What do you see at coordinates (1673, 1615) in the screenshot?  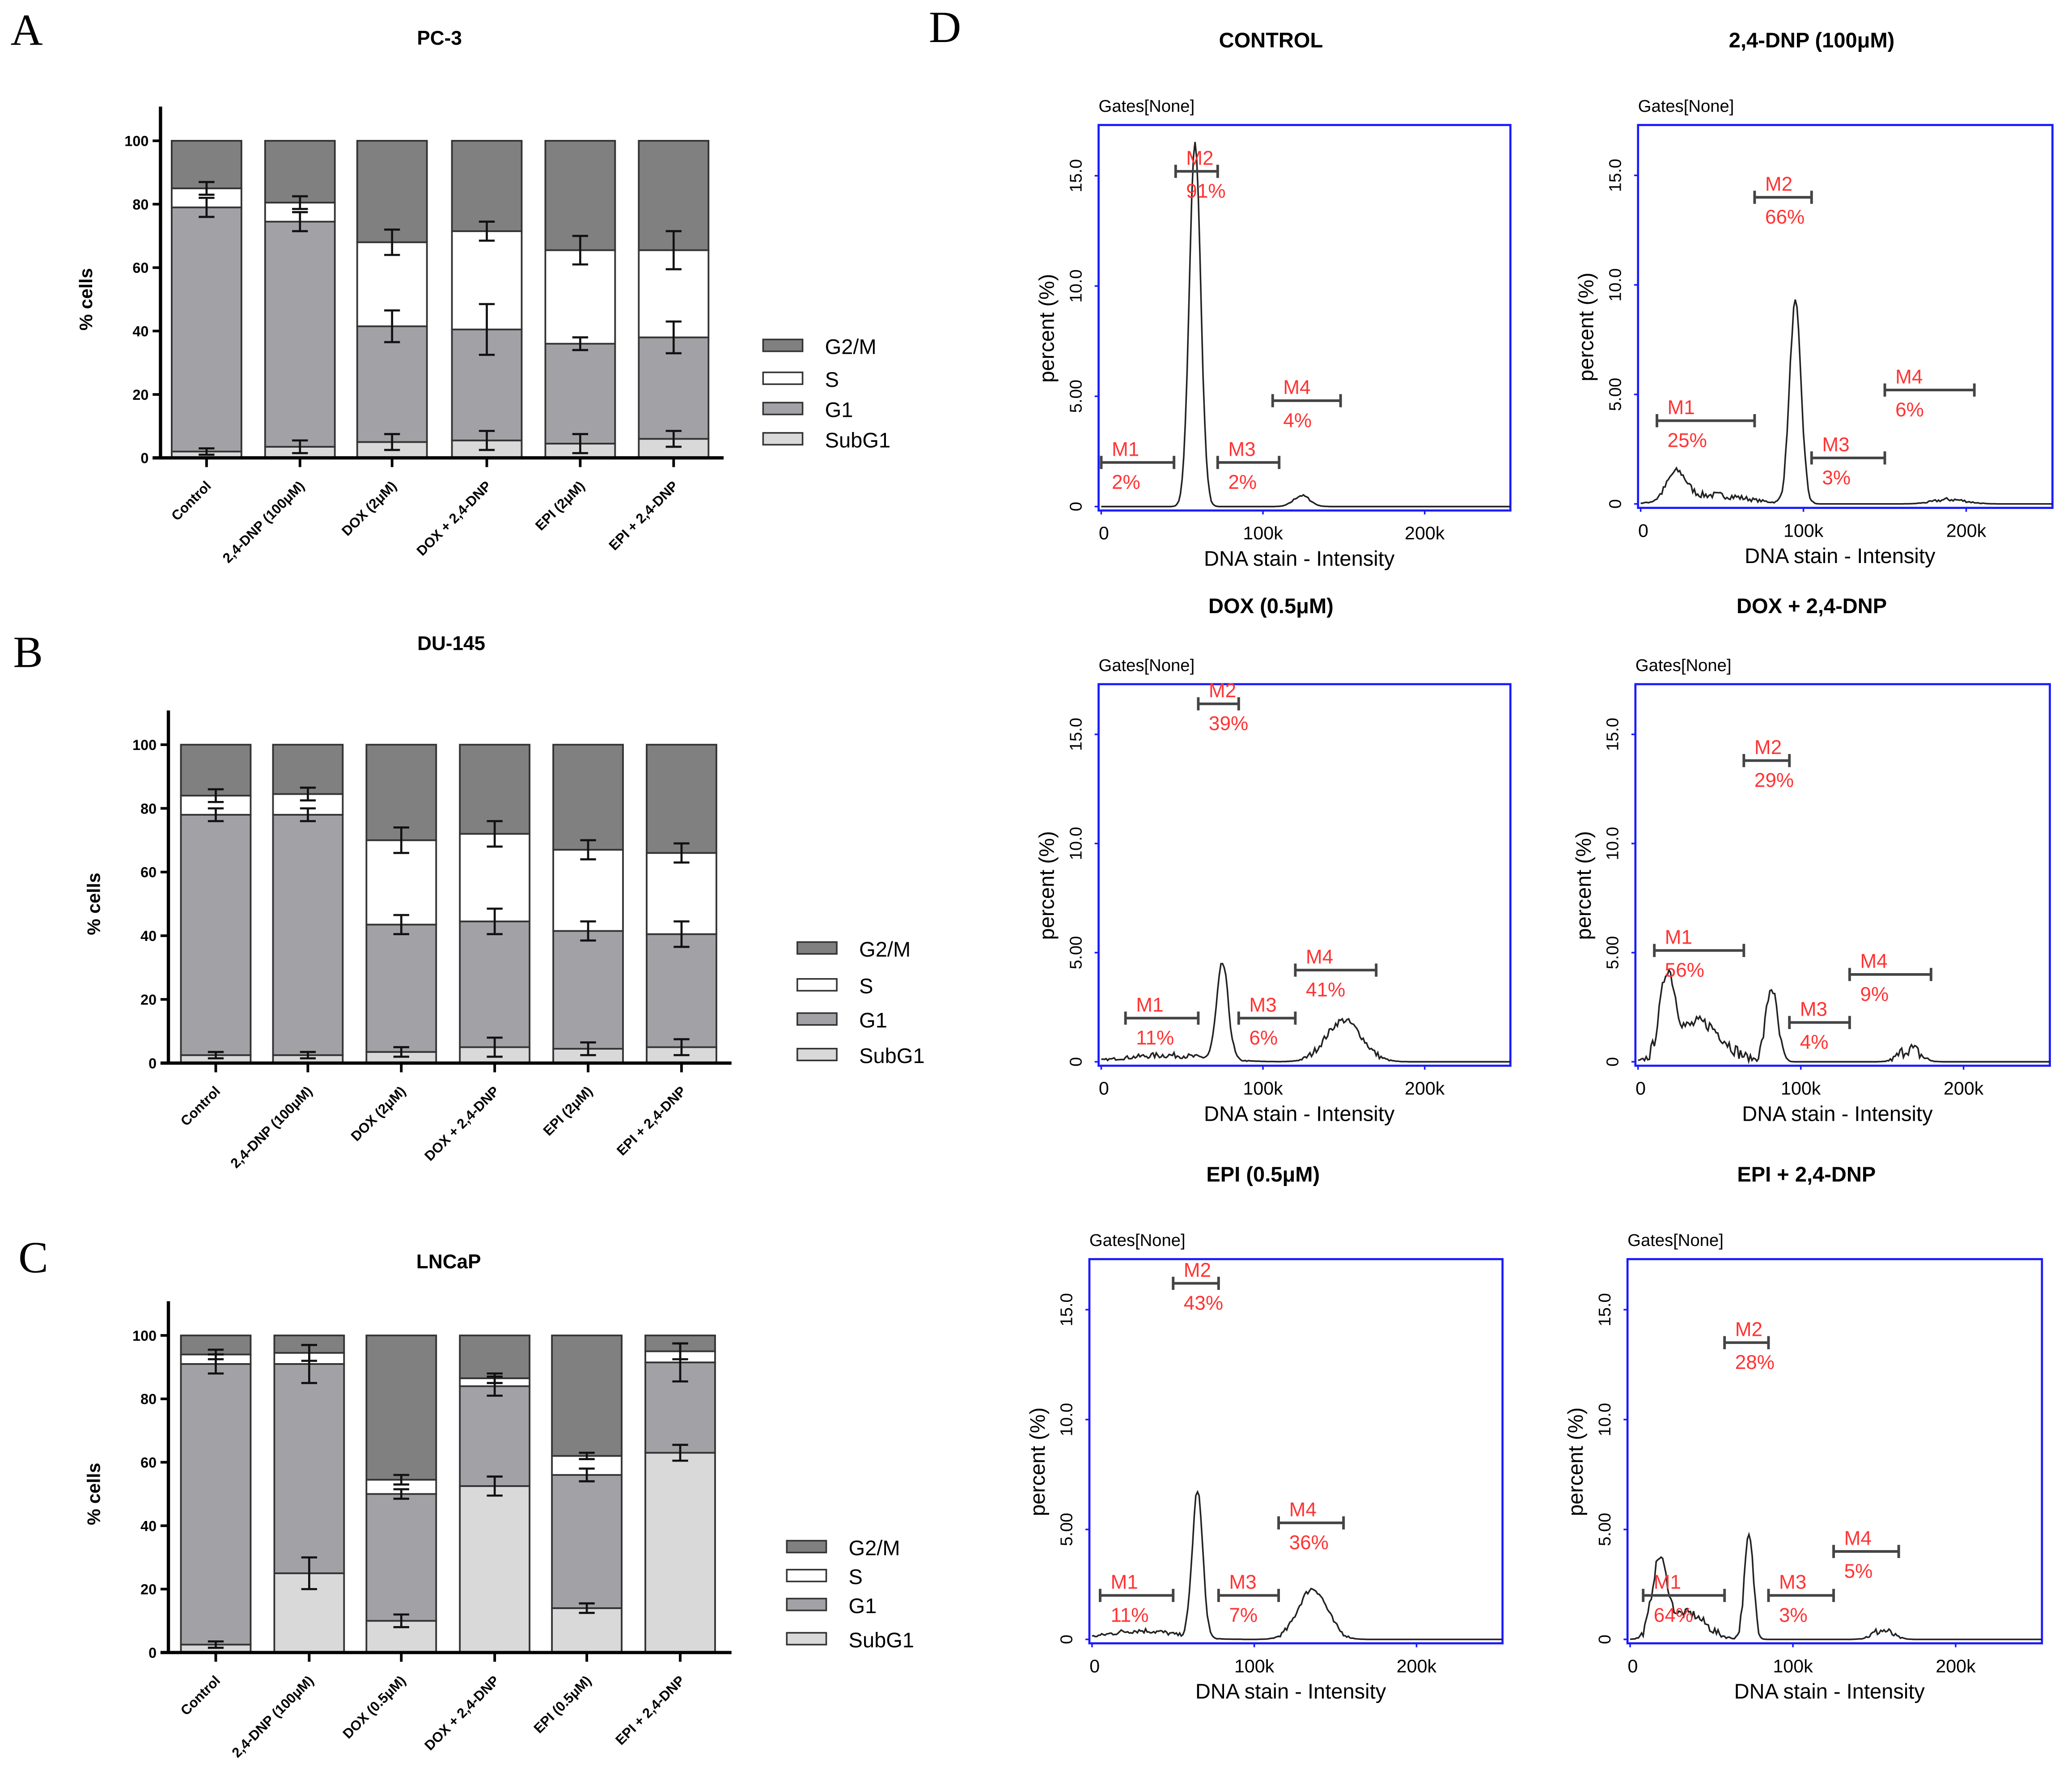 I see `gate-percent: 64%` at bounding box center [1673, 1615].